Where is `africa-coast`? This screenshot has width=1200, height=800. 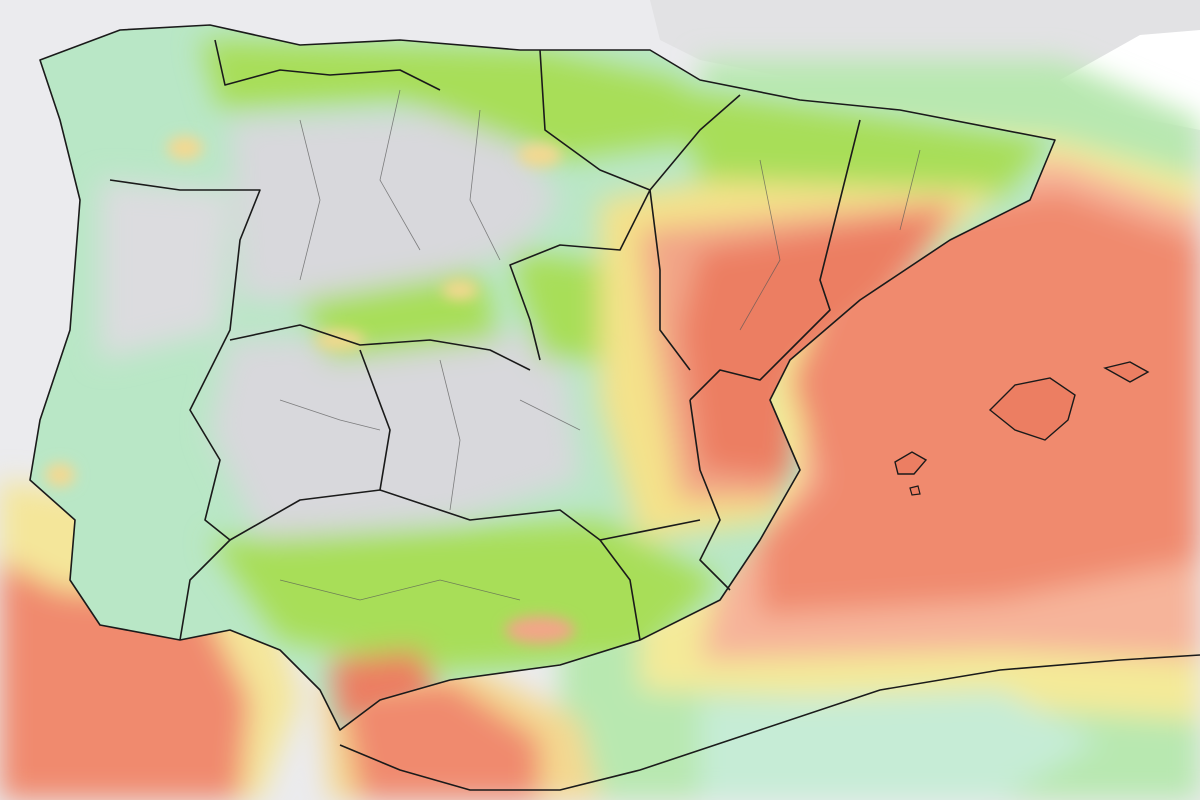 africa-coast is located at coordinates (769, 722).